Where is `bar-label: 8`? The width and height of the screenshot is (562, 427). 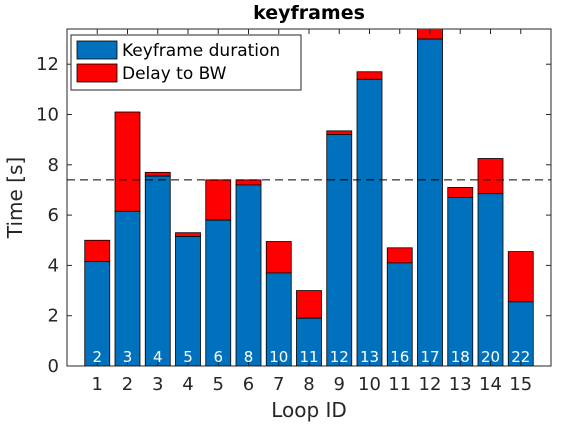
bar-label: 8 is located at coordinates (249, 357).